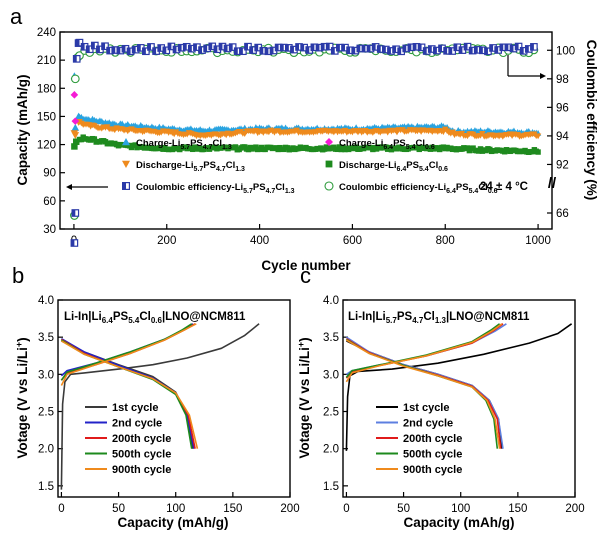  Describe the element at coordinates (190, 166) in the screenshot. I see `legend-label: Discharge-Li5.7PS4.7Cl1.3` at that location.